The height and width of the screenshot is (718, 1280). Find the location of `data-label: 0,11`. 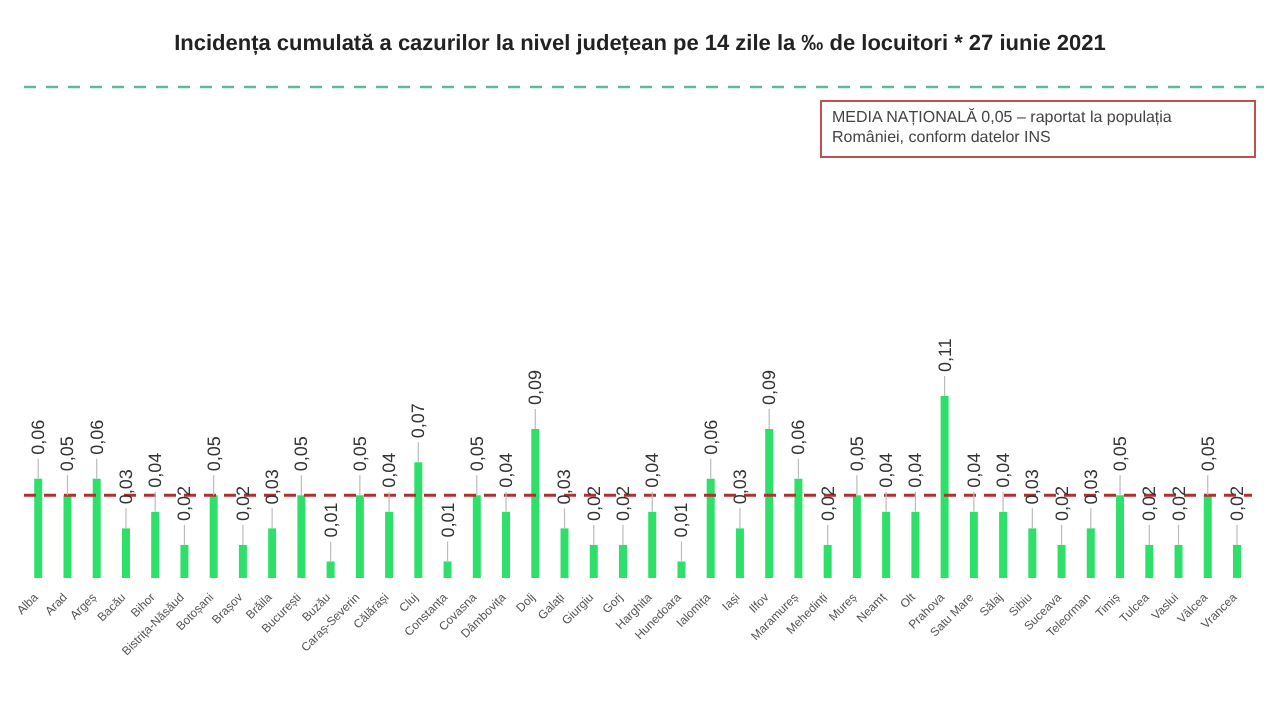

data-label: 0,11 is located at coordinates (944, 355).